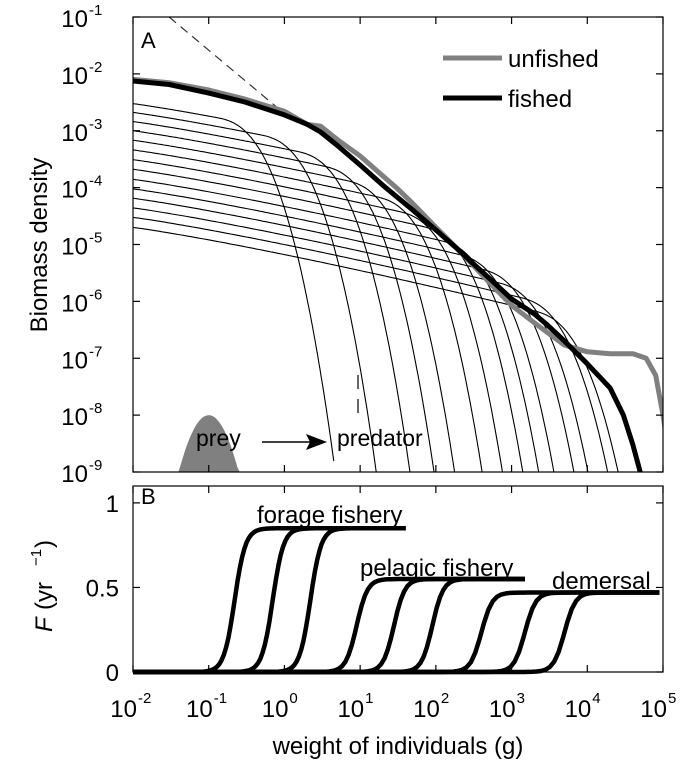  I want to click on prey-spectrum, so click(224, 443).